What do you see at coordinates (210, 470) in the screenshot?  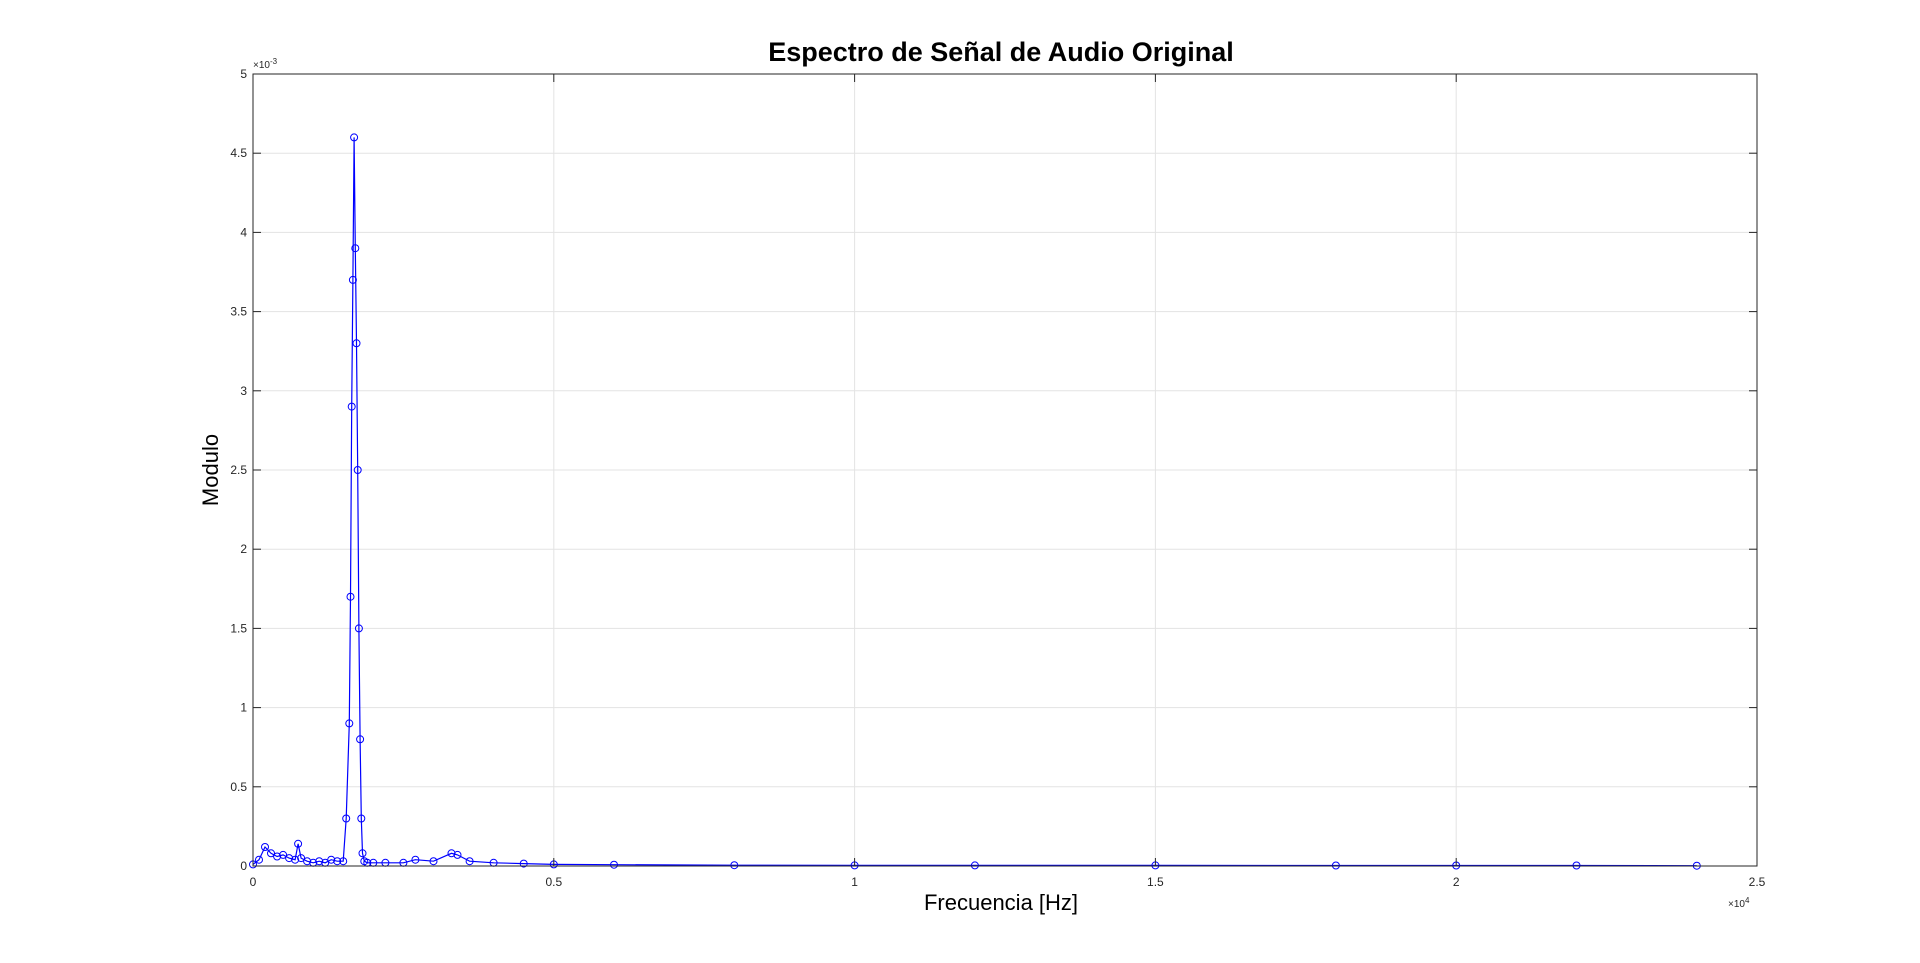 I see `y-axis-label: Modulo` at bounding box center [210, 470].